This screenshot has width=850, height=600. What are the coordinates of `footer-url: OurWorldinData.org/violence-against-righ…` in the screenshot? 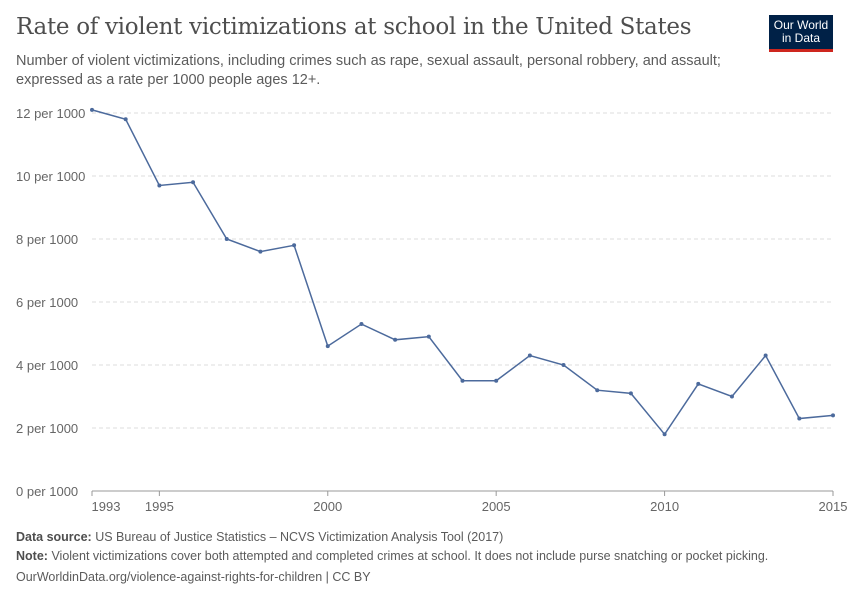 It's located at (193, 577).